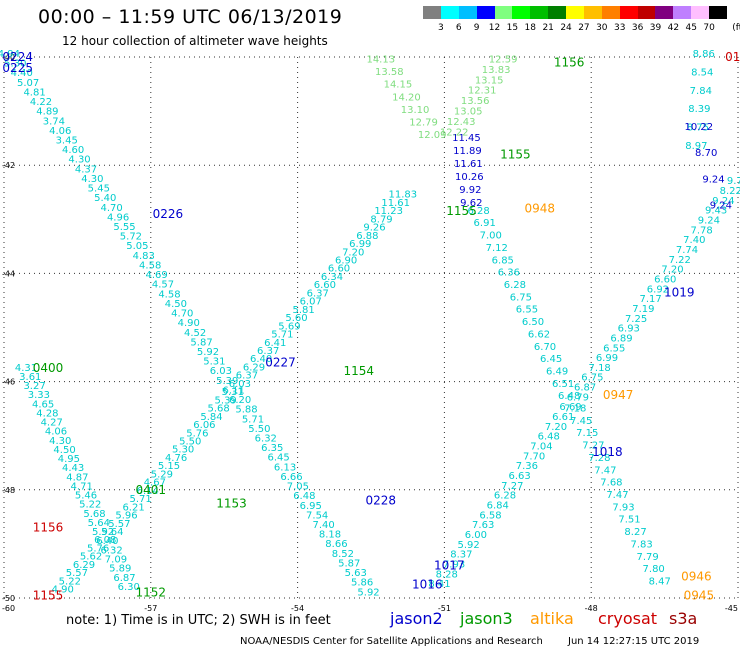  Describe the element at coordinates (732, 57) in the screenshot. I see `pass-time-label: 0134` at that location.